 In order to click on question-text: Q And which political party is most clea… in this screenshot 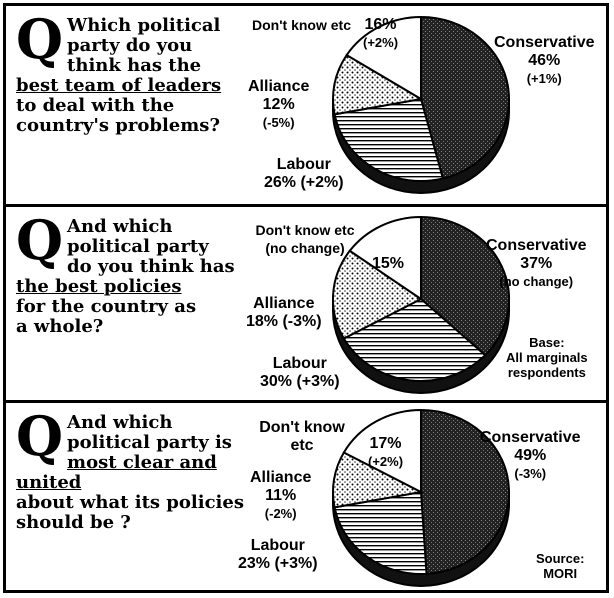, I will do `click(133, 468)`.